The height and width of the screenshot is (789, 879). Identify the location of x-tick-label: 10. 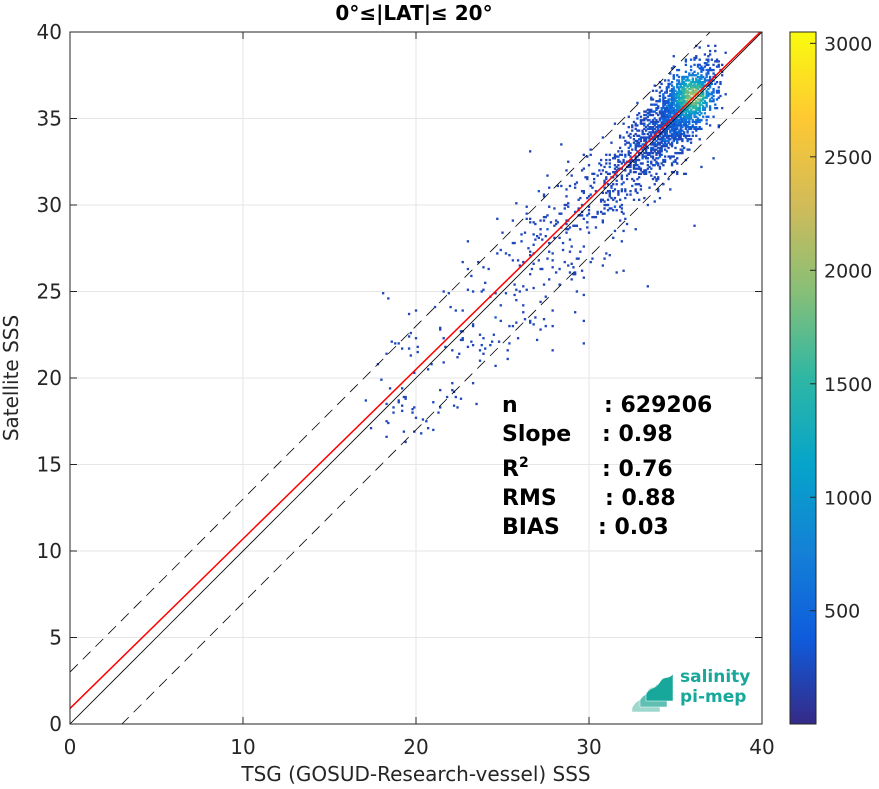
(242, 747).